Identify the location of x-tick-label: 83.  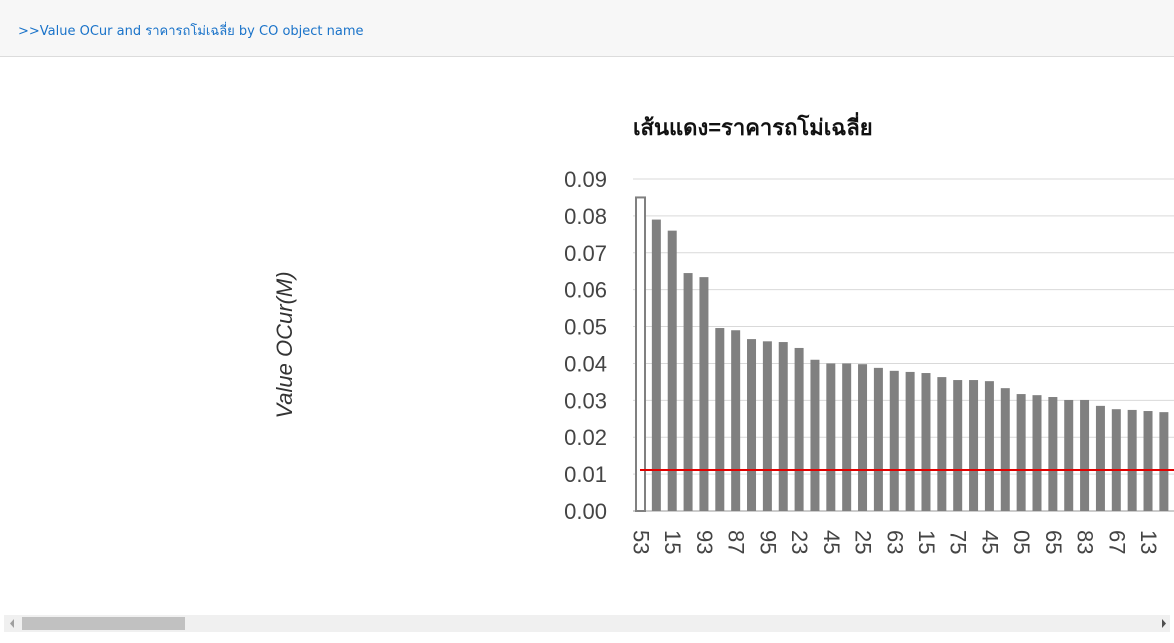
(1085, 542).